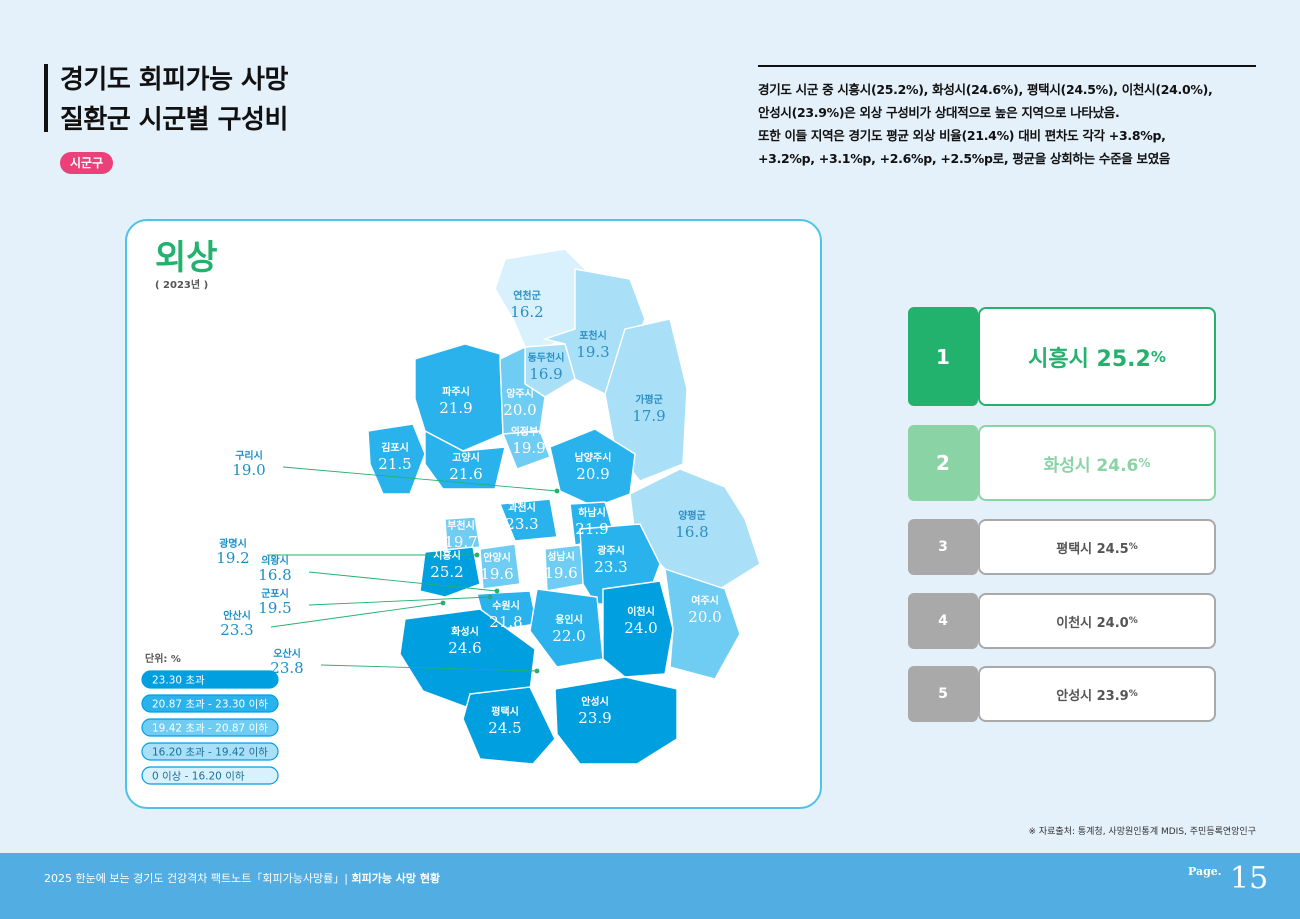 This screenshot has width=1300, height=919. Describe the element at coordinates (649, 399) in the screenshot. I see `region-name-label: 가평군` at that location.